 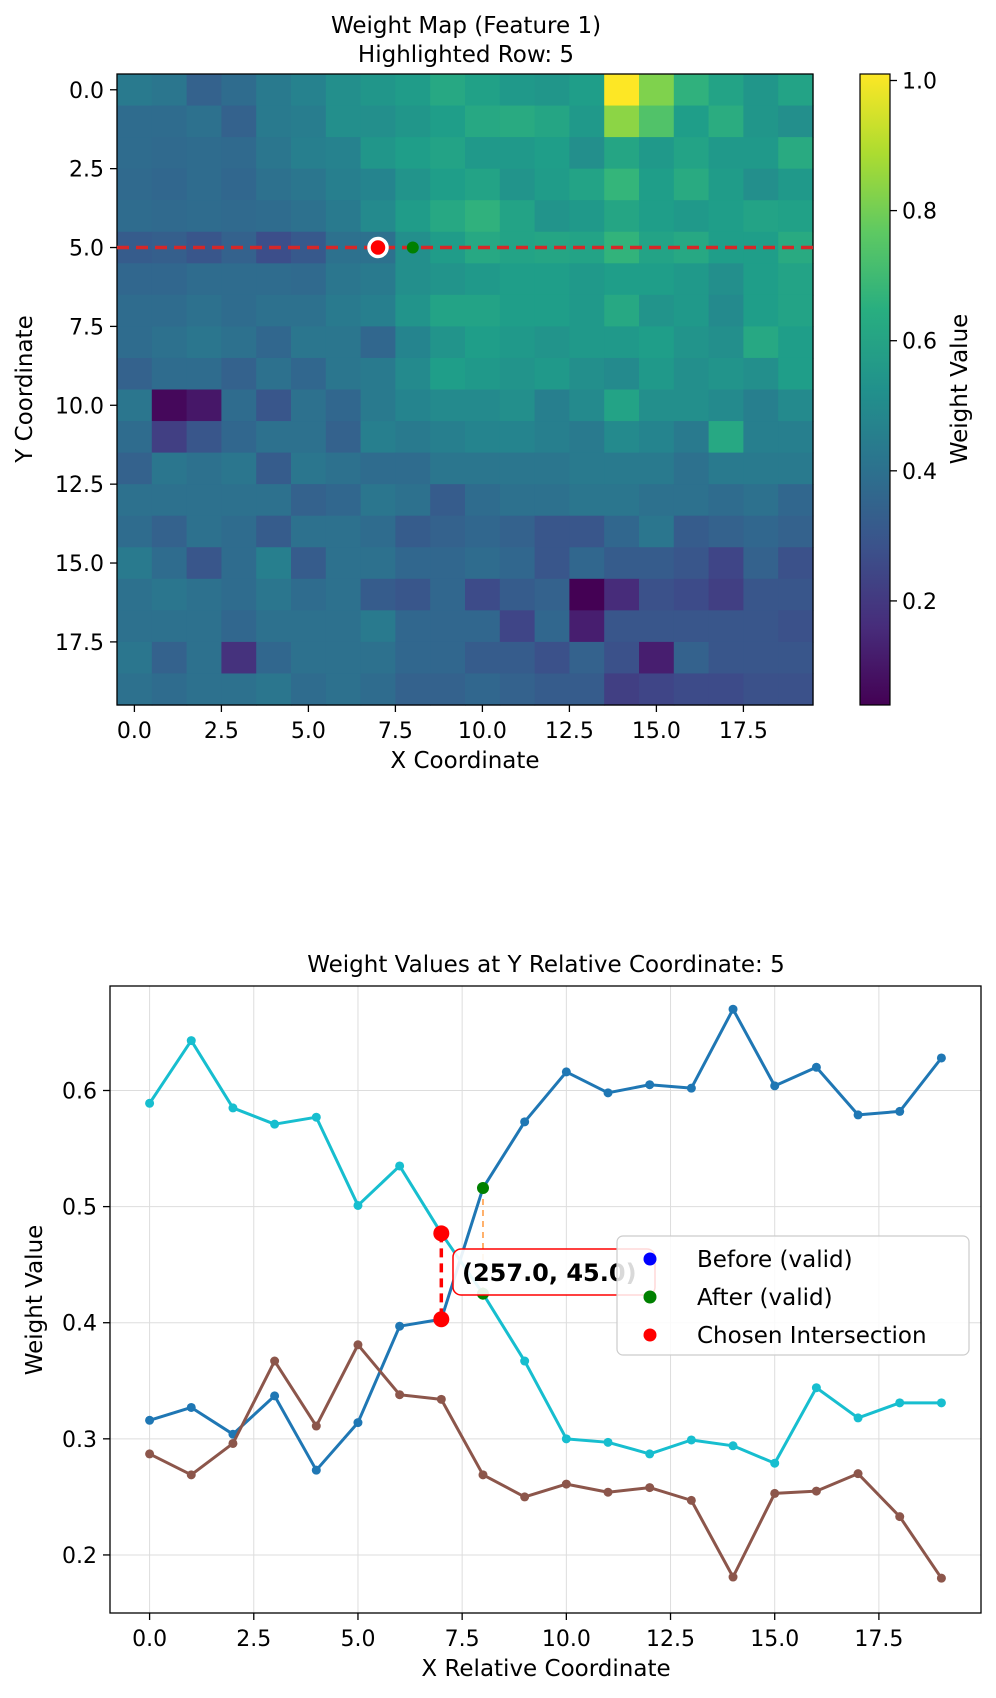 I want to click on heatmap-title: Weight Map (Feature 1), so click(x=466, y=26).